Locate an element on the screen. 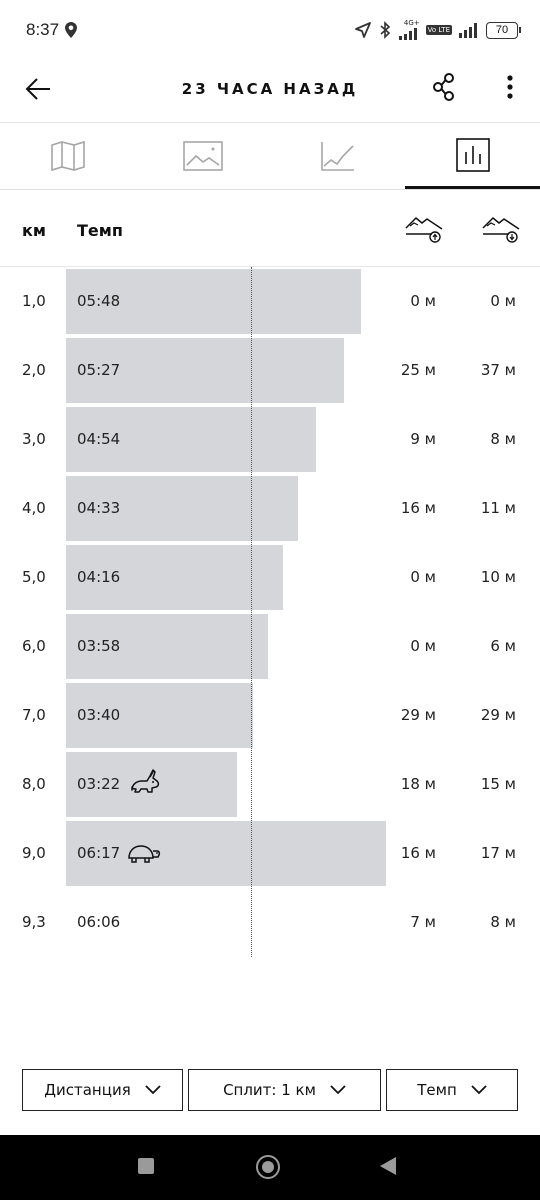  distance-dropdown: Дистанция is located at coordinates (102, 1090).